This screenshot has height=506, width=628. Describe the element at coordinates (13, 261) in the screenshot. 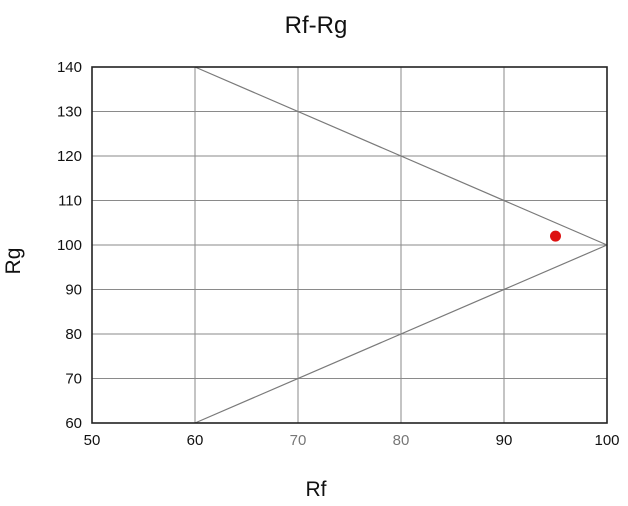

I see `y-axis-label: Rg` at that location.